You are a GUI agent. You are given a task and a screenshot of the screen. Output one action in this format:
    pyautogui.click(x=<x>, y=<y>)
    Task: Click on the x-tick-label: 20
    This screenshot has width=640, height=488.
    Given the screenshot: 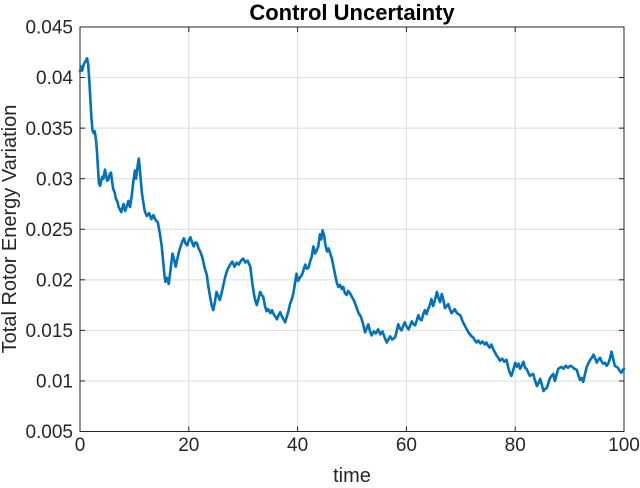 What is the action you would take?
    pyautogui.click(x=188, y=445)
    